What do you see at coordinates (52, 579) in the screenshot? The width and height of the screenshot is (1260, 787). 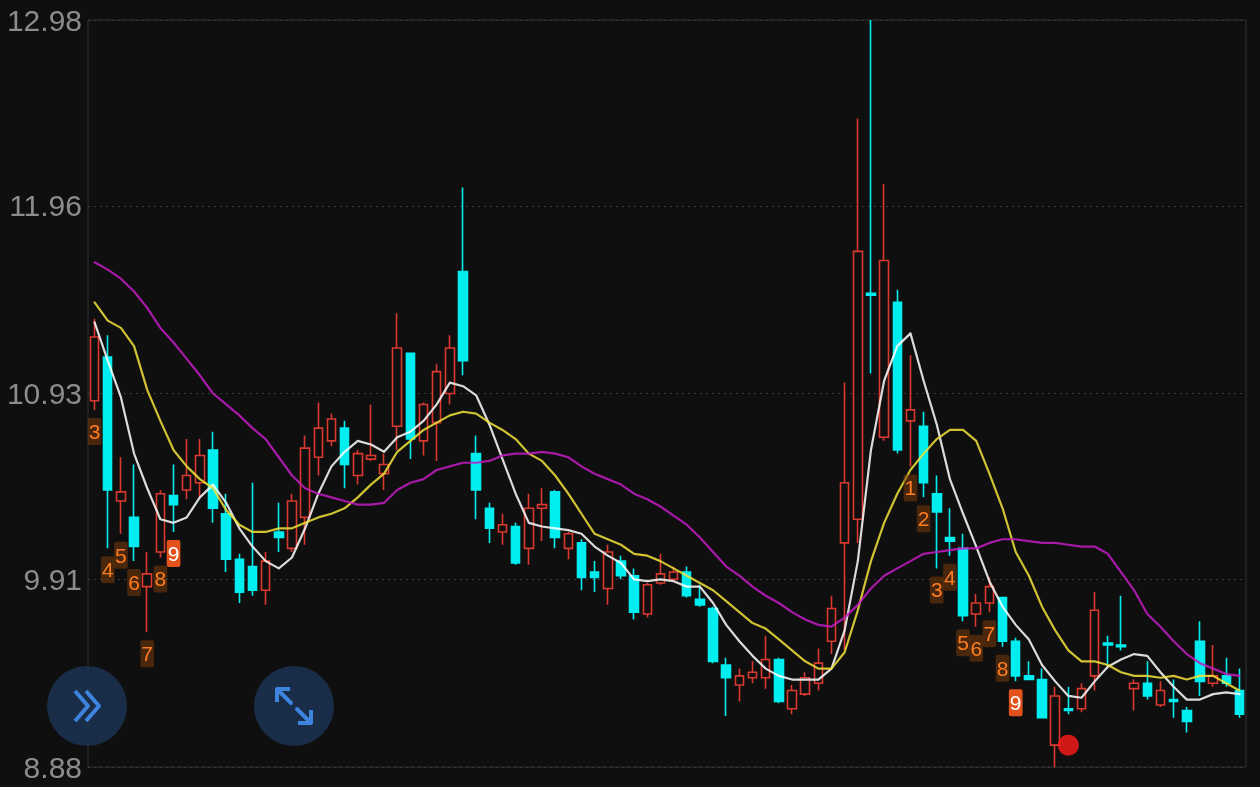 I see `y-tick-label: 9.91` at bounding box center [52, 579].